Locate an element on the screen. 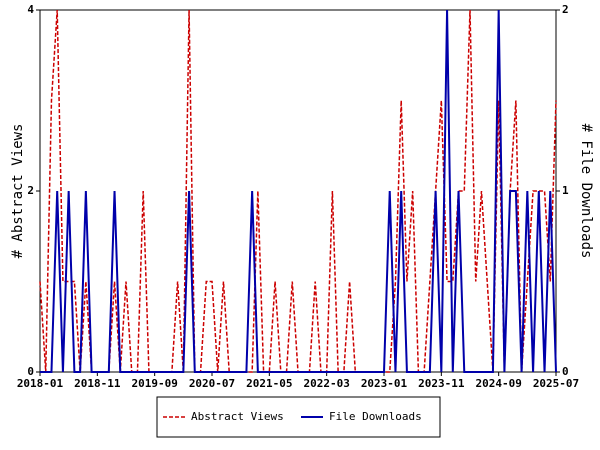 The image size is (600, 450). y2-tick-label: 2 is located at coordinates (565, 9).